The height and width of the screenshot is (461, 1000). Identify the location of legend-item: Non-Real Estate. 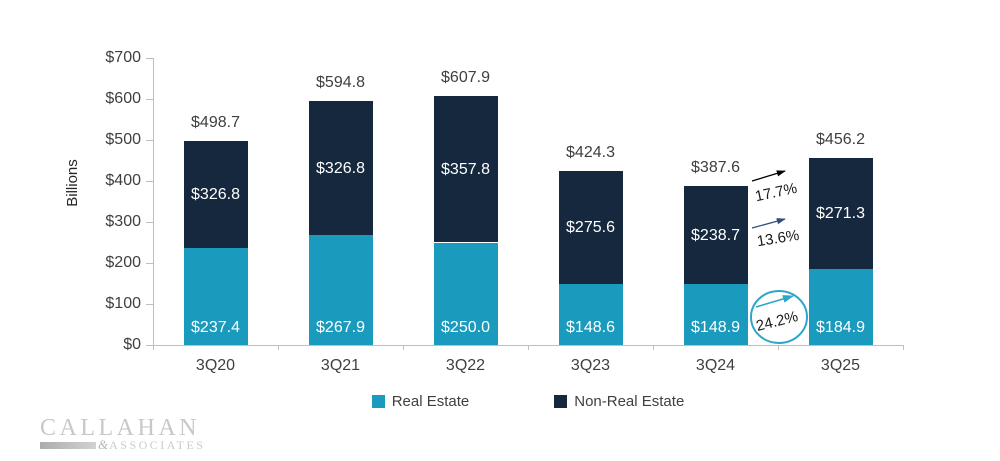
(619, 401).